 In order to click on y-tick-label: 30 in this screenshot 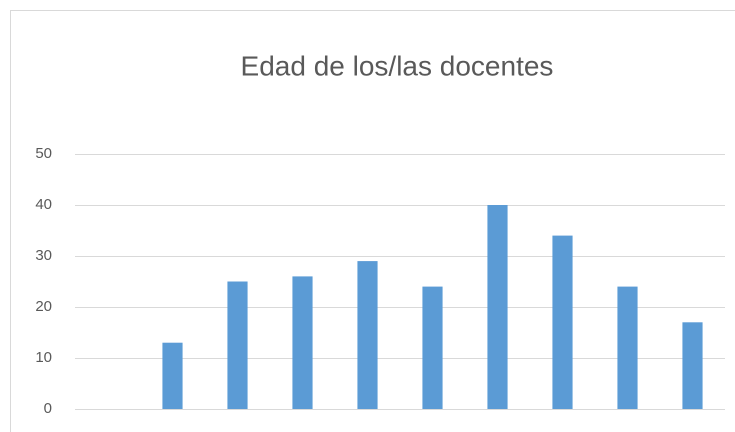, I will do `click(43, 255)`.